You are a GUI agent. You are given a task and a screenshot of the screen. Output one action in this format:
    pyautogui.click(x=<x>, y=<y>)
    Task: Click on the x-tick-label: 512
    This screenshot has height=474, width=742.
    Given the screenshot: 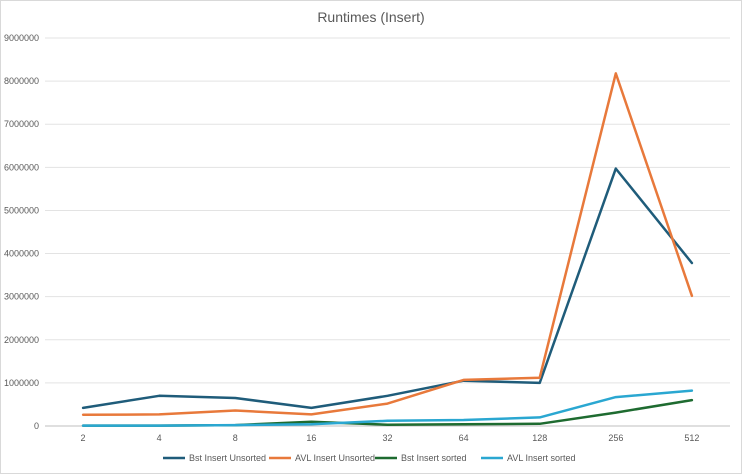 What is the action you would take?
    pyautogui.click(x=691, y=438)
    